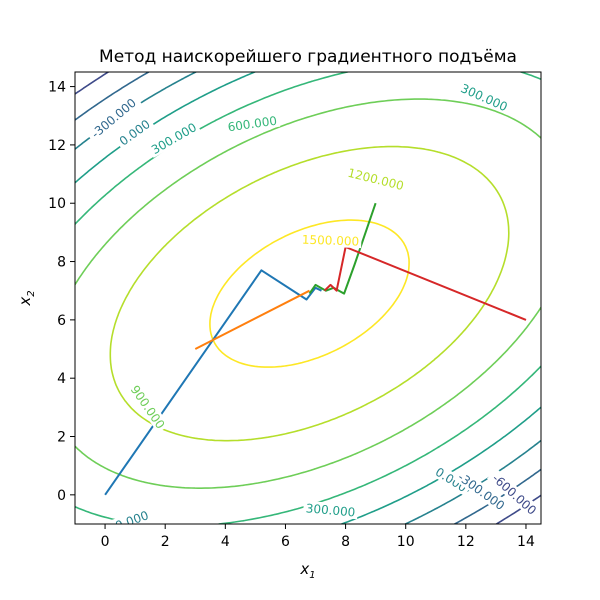  I want to click on contour-label-group: 1200.000, so click(376, 179).